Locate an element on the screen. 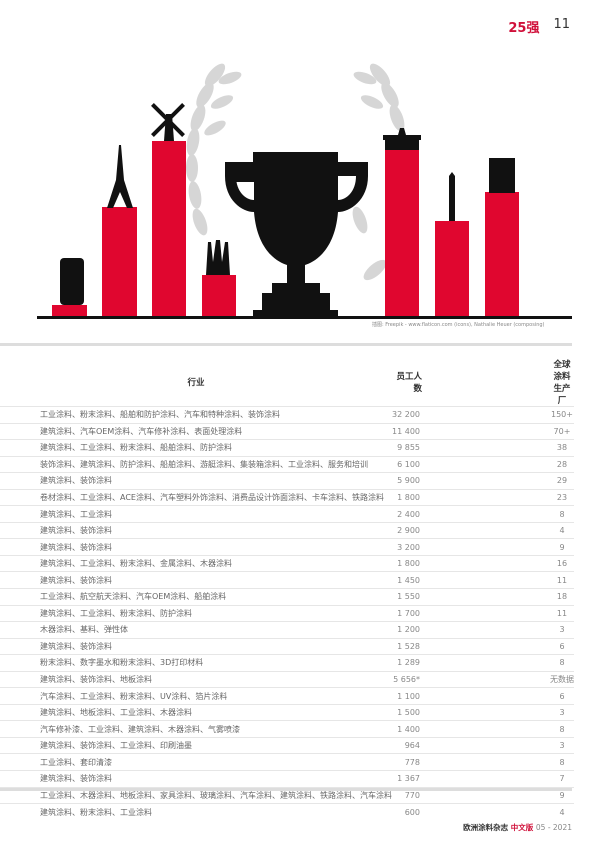 The width and height of the screenshot is (600, 849). col-industry: 行业 is located at coordinates (196, 383).